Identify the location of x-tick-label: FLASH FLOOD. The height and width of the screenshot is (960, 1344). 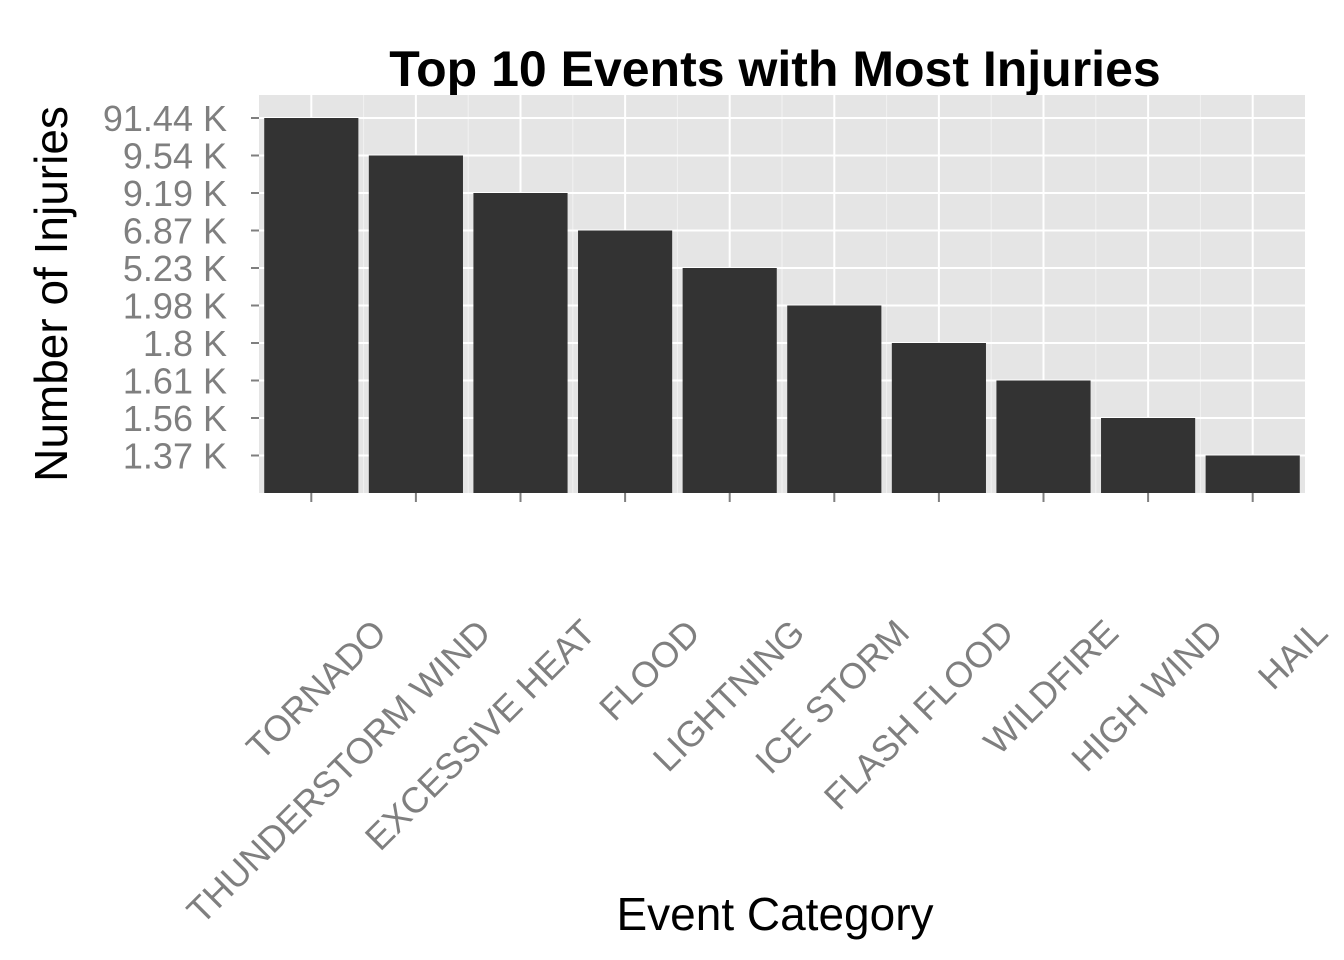
(919, 715).